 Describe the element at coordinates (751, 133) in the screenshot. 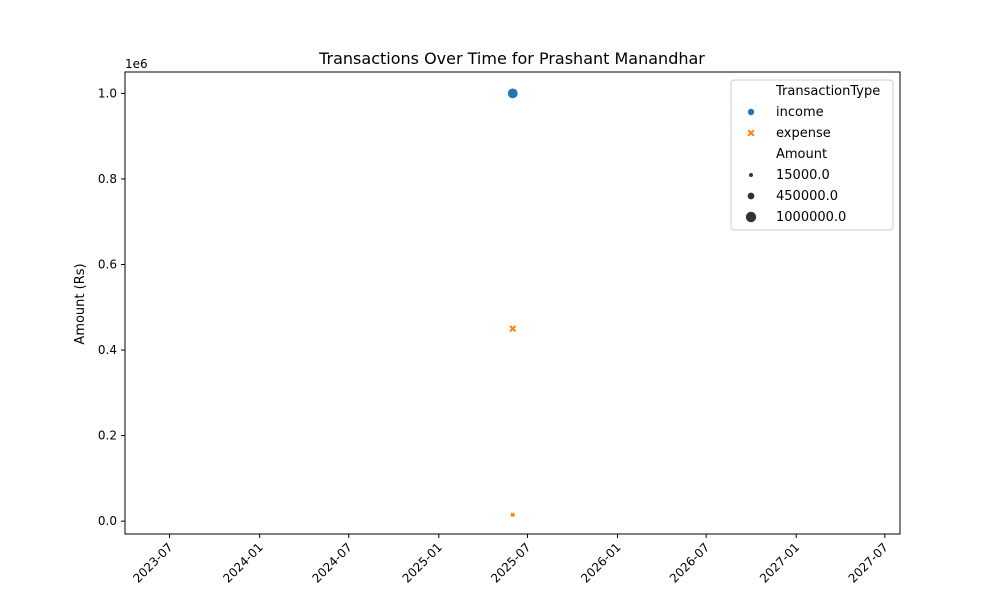

I see `legend-marker-expense` at that location.